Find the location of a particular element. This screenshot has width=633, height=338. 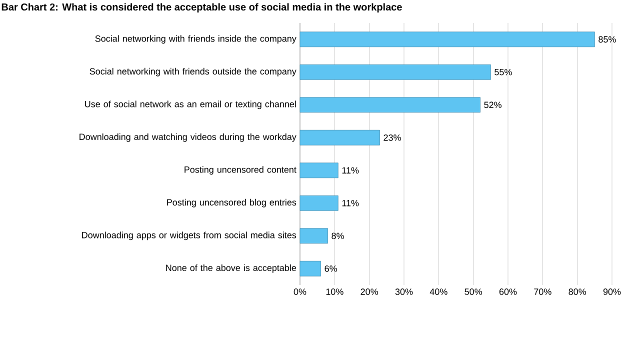

x-tick-label: 50% is located at coordinates (473, 291).